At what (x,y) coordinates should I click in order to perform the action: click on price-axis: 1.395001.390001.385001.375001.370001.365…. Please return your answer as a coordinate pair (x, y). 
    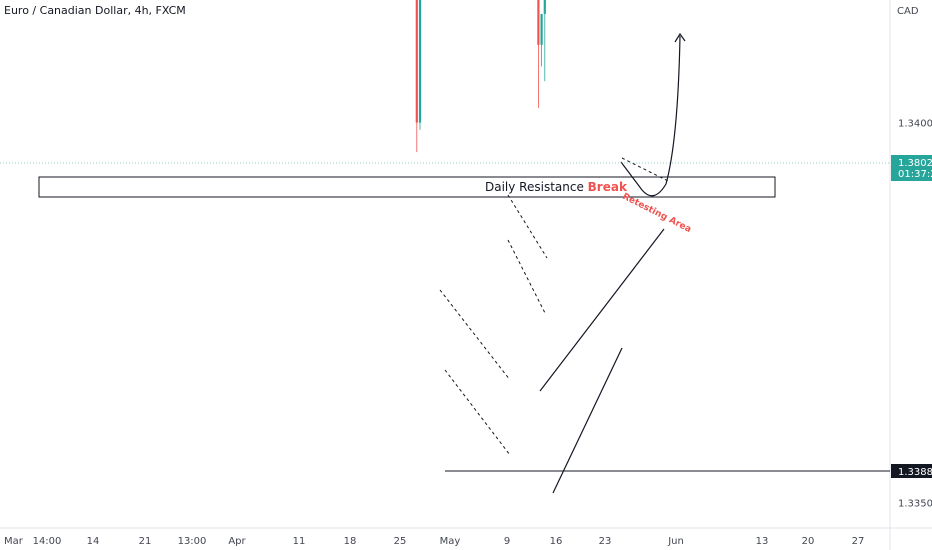
    Looking at the image, I should click on (915, 314).